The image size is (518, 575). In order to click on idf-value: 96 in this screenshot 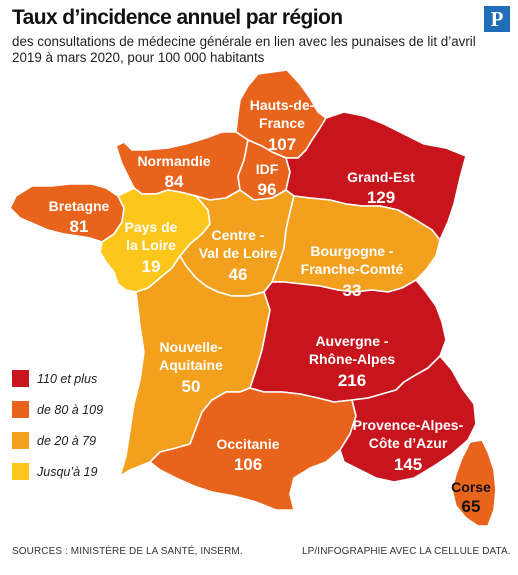, I will do `click(267, 189)`.